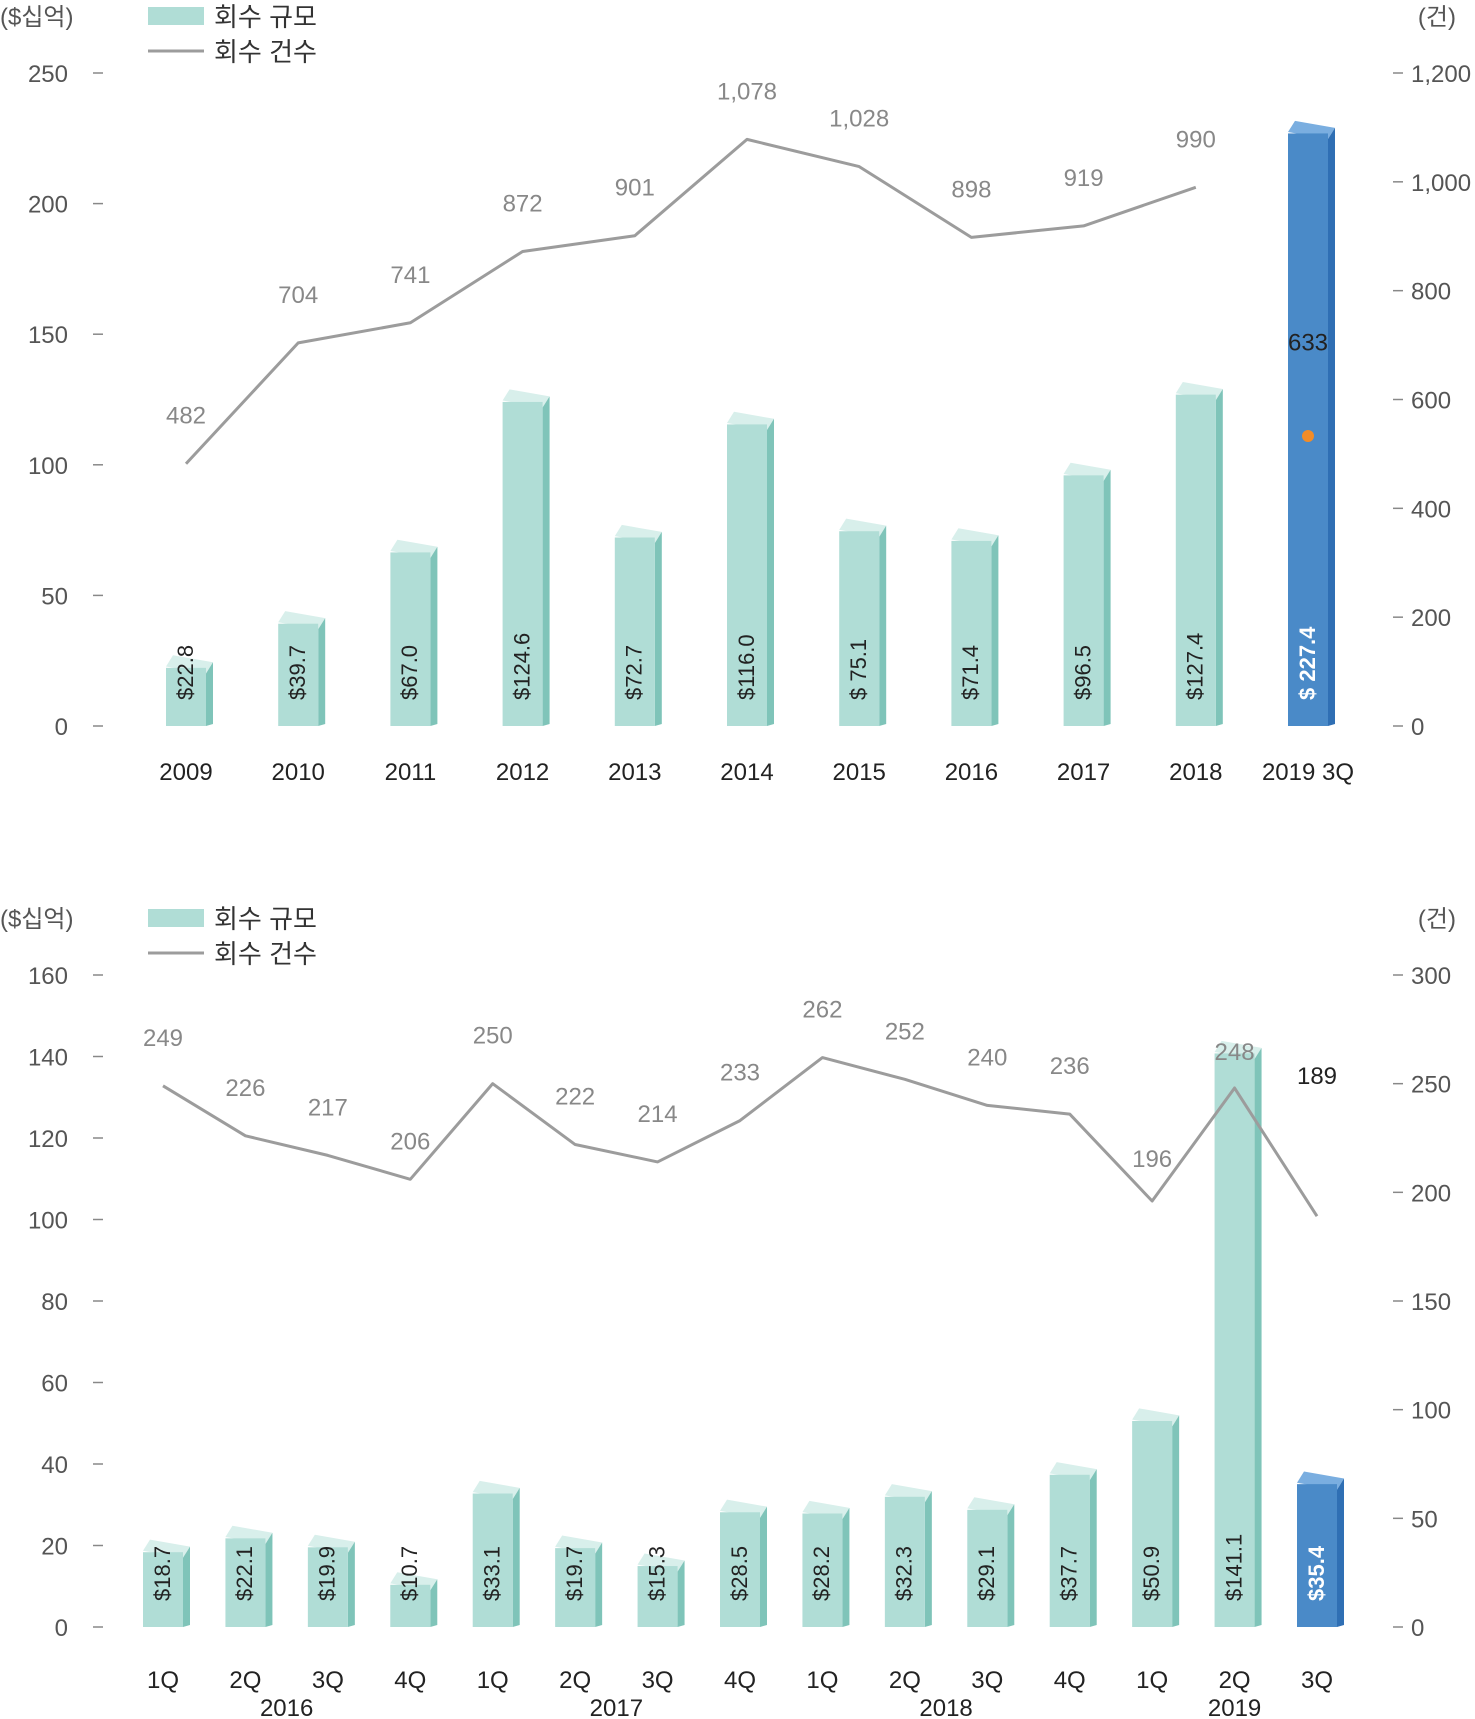 The width and height of the screenshot is (1475, 1719). Describe the element at coordinates (54, 1547) in the screenshot. I see `y-left-tick-label: 20` at that location.